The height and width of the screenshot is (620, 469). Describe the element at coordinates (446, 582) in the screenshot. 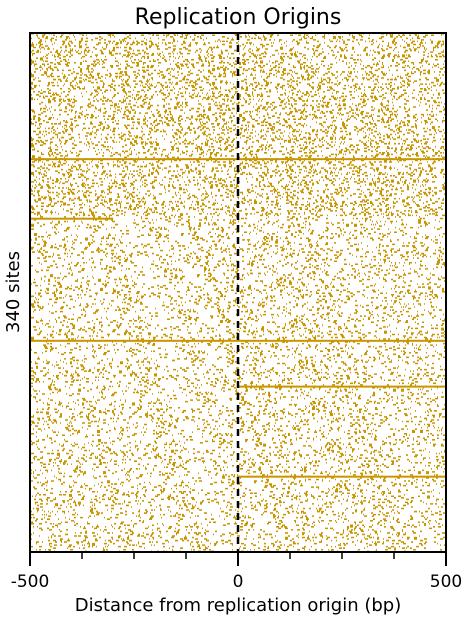

I see `x-tick-label: 500` at that location.